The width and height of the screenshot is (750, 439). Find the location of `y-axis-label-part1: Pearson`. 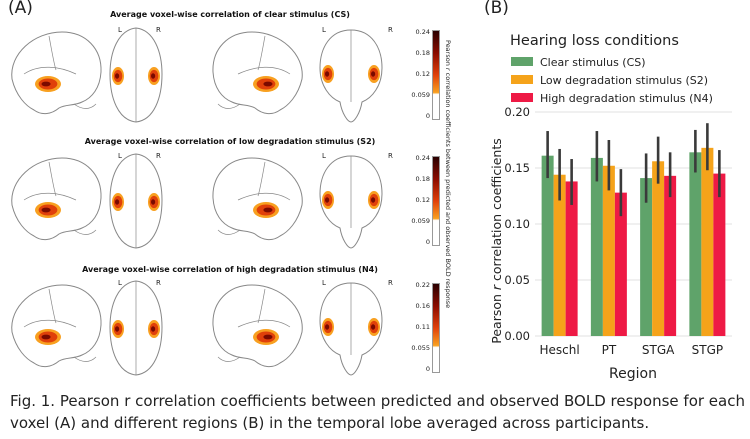

y-axis-label-part1: Pearson is located at coordinates (496, 317).